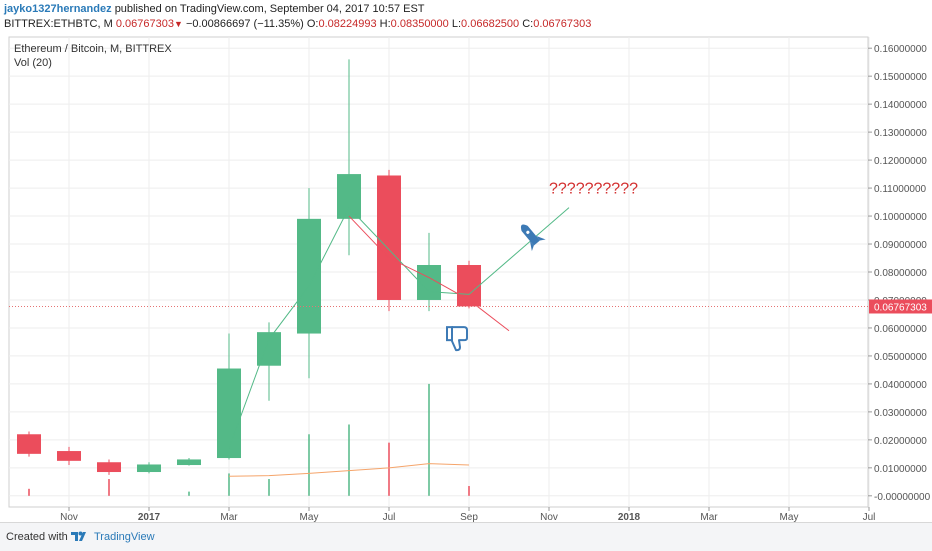  What do you see at coordinates (900, 245) in the screenshot?
I see `y-tick-label: 0.09000000` at bounding box center [900, 245].